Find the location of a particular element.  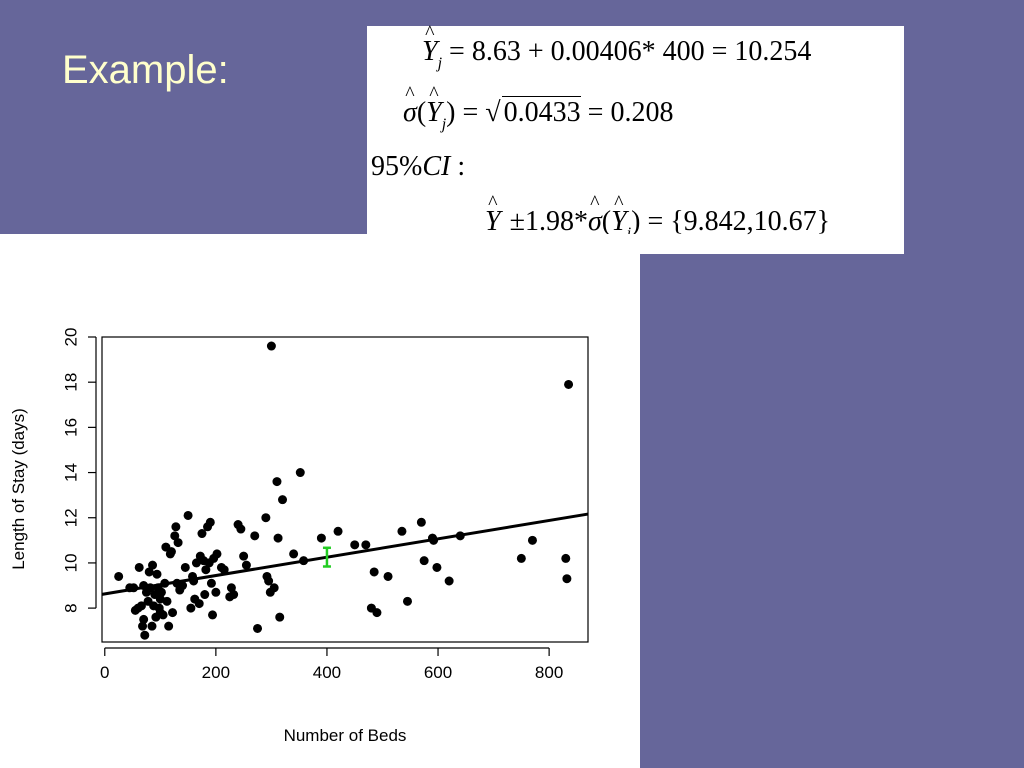

y-tick-label: 12 is located at coordinates (70, 517).